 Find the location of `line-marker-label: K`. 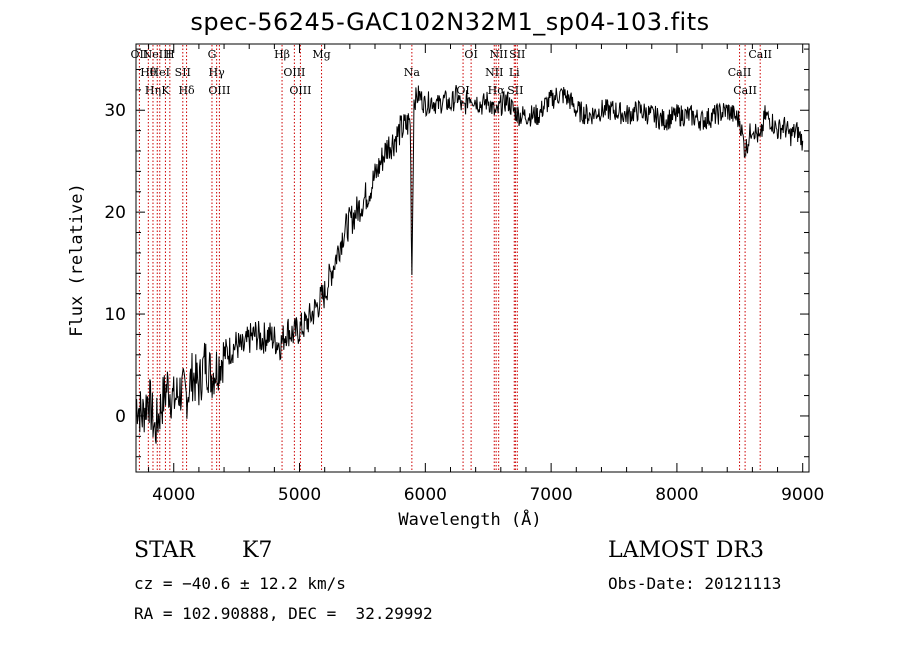

line-marker-label: K is located at coordinates (165, 90).